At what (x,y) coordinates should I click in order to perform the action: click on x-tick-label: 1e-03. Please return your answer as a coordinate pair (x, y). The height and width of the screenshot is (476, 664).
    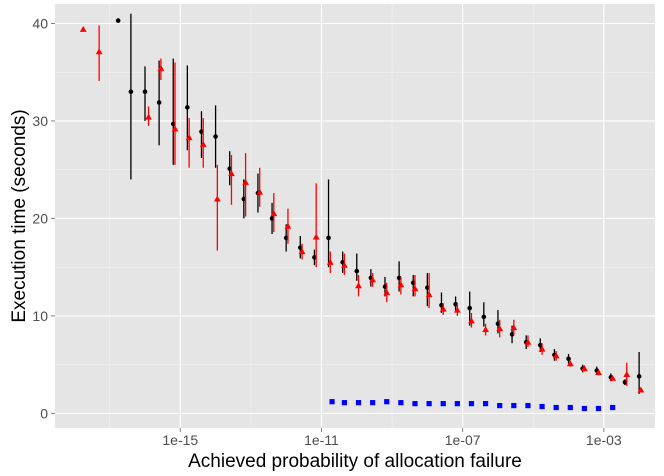
    Looking at the image, I should click on (604, 440).